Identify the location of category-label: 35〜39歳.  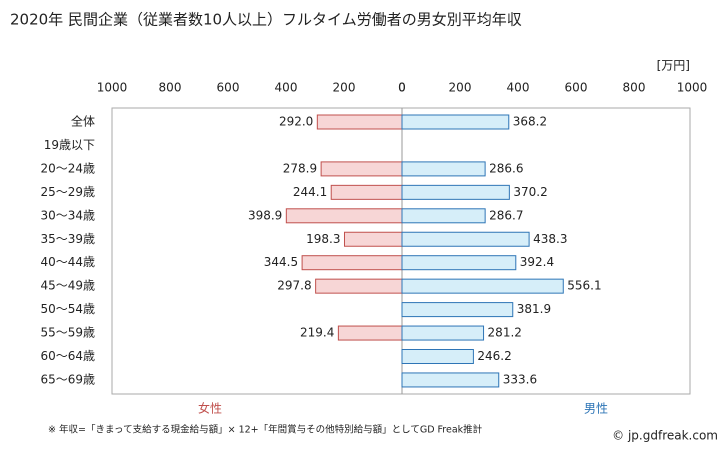
(67, 239).